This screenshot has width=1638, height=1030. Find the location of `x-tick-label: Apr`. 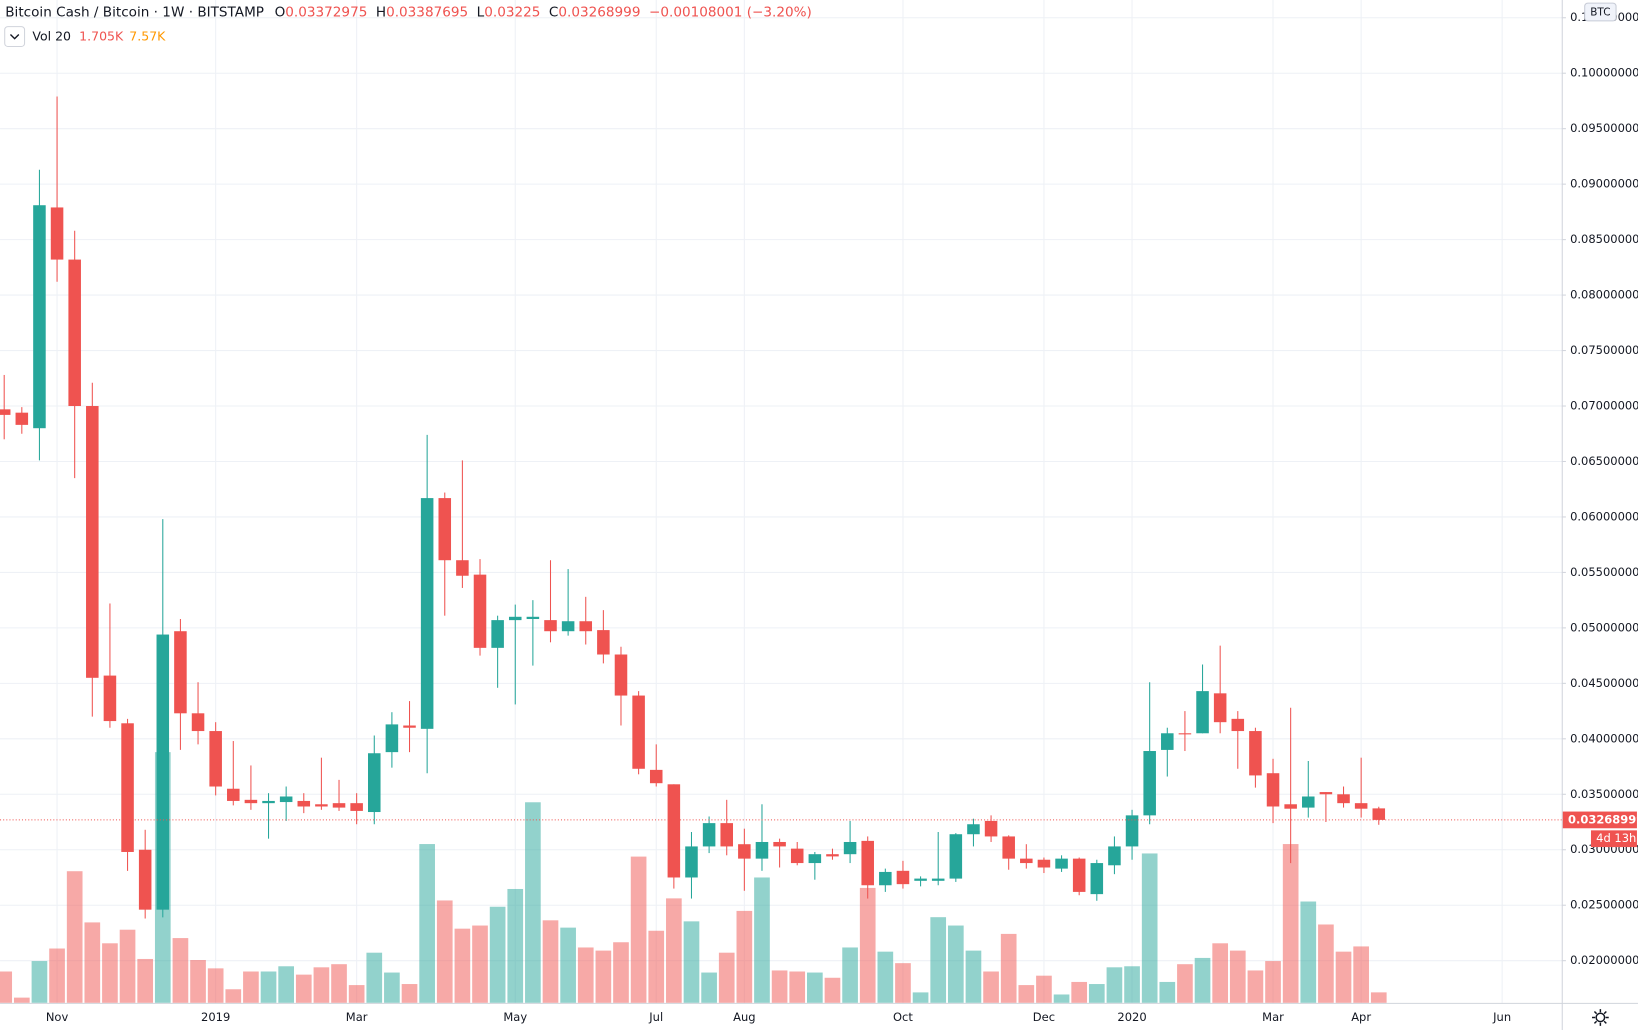

x-tick-label: Apr is located at coordinates (1361, 1017).